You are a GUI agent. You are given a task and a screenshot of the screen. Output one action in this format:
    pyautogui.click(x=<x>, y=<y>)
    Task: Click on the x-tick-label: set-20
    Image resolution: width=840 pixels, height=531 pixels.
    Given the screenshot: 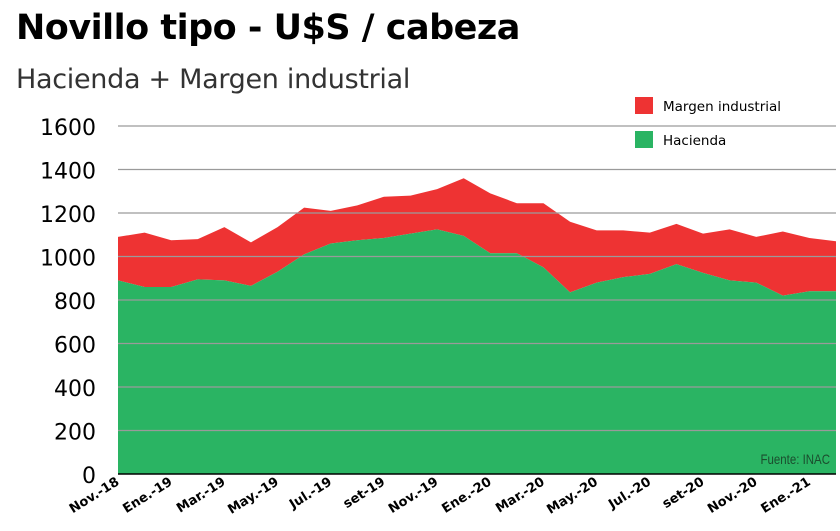 What is the action you would take?
    pyautogui.click(x=683, y=493)
    